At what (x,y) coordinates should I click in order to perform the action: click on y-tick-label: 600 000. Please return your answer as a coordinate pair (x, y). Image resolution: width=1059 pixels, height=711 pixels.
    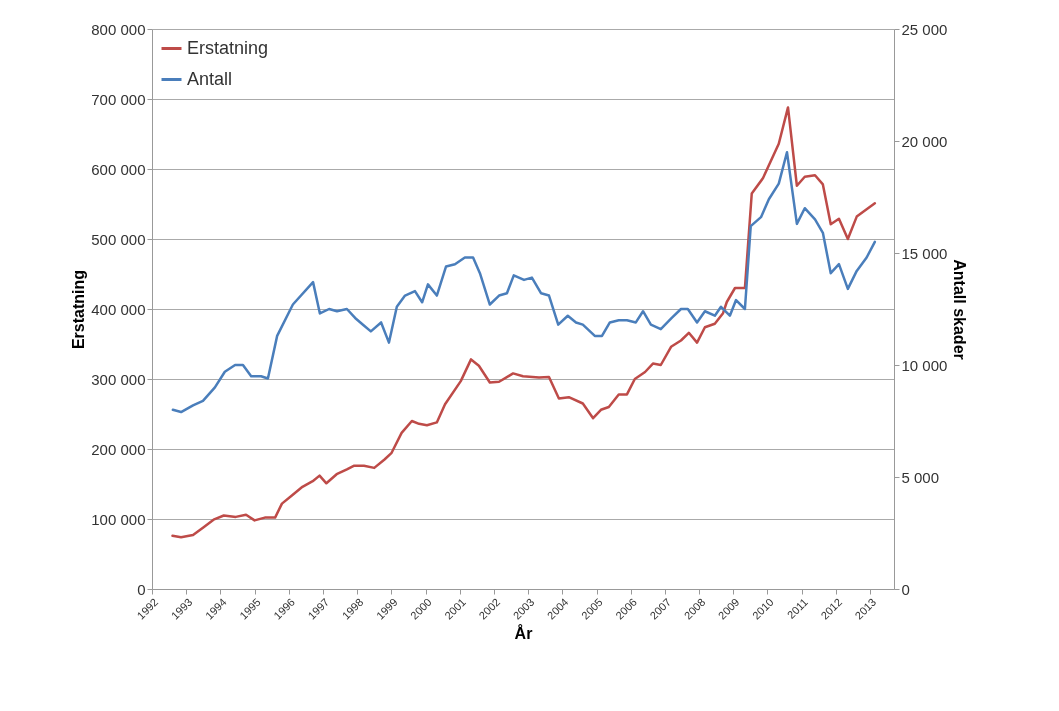
    Looking at the image, I should click on (118, 169).